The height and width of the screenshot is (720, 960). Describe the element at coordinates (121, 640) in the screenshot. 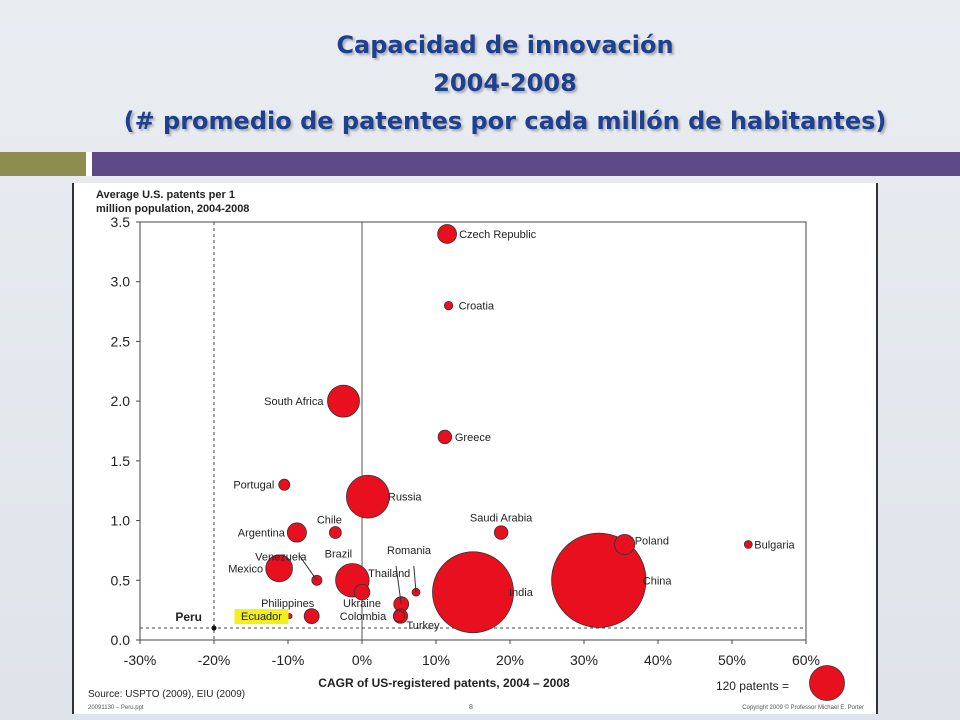

I see `y-tick-label: 0.0` at that location.